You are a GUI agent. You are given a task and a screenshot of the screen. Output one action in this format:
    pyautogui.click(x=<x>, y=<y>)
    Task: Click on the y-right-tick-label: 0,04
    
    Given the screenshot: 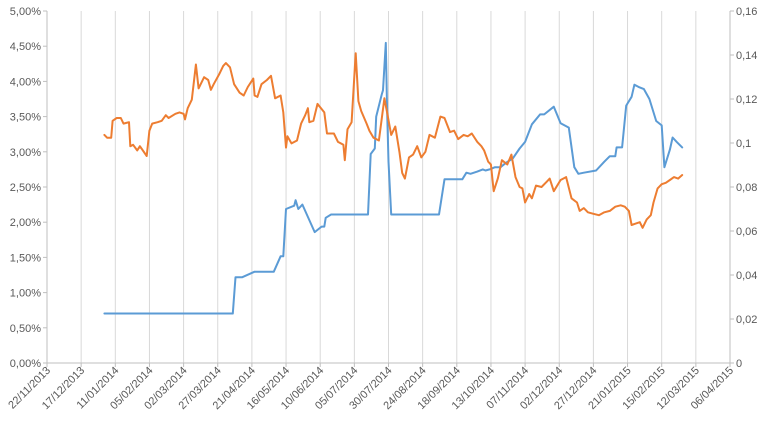 What is the action you would take?
    pyautogui.click(x=746, y=276)
    